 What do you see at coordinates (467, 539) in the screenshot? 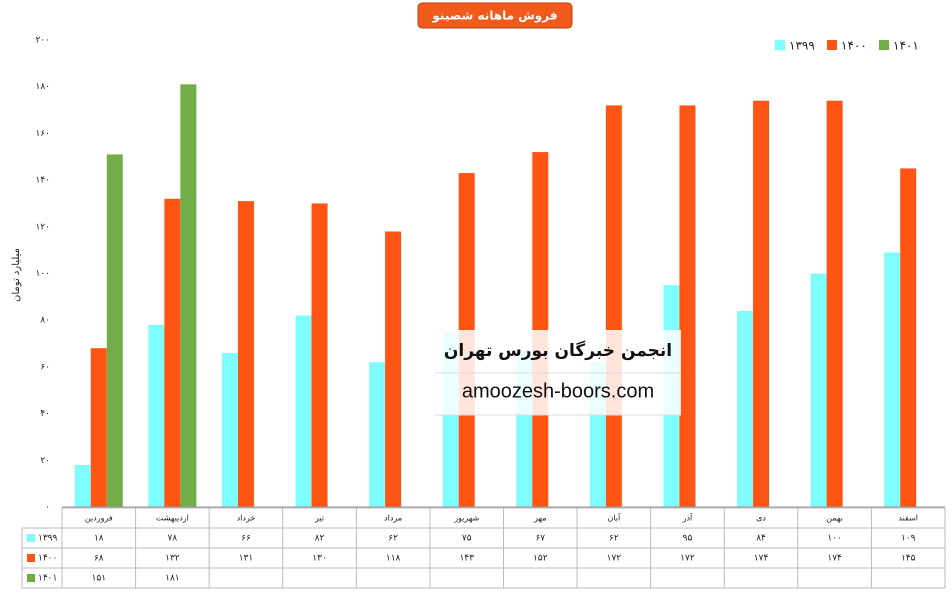
I see `table-value: ۷۵` at bounding box center [467, 539].